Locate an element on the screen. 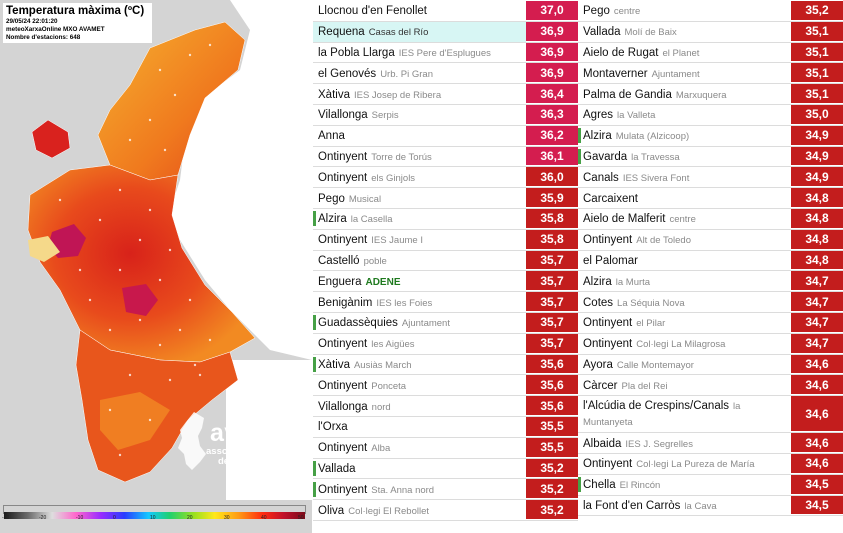 The height and width of the screenshot is (533, 843). station-row: Alzira la Murta 34,7 is located at coordinates (710, 282).